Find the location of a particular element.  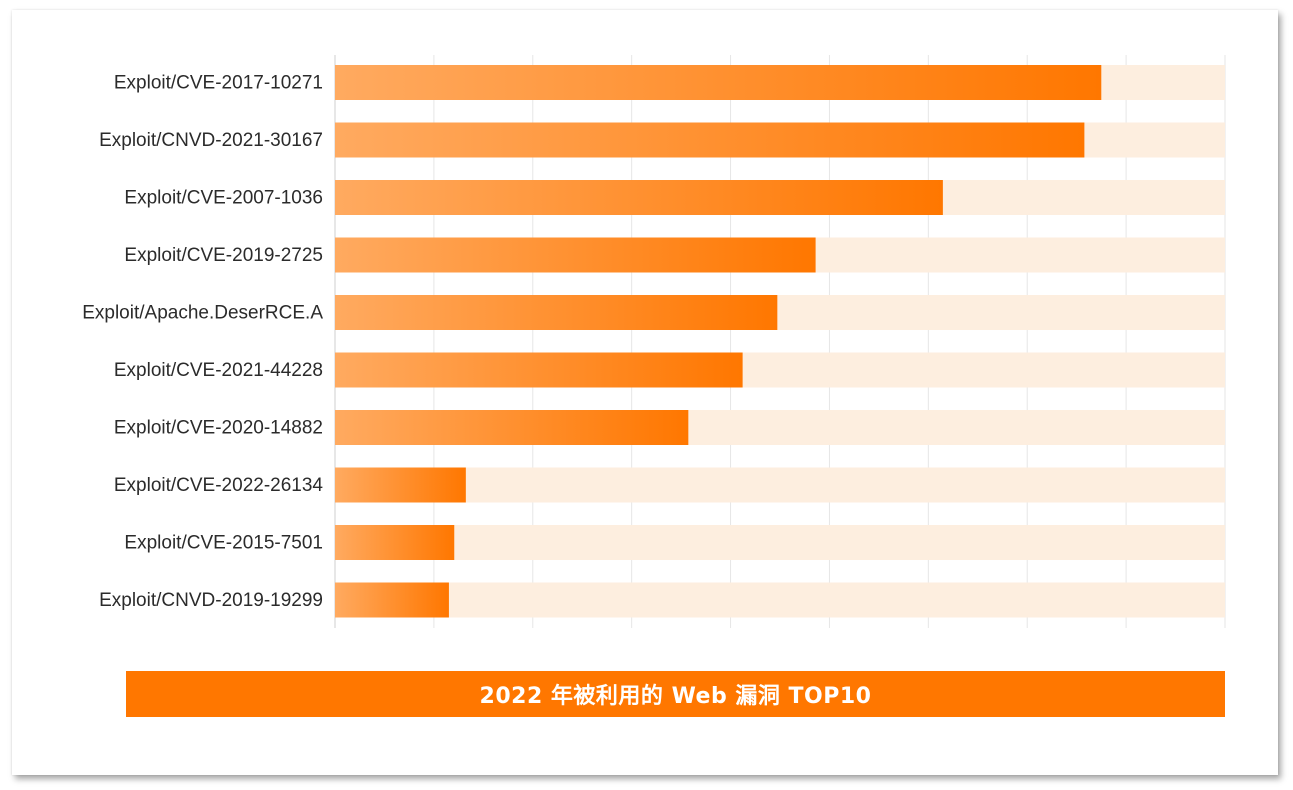

y-tick-label: Exploit/CVE-2020-14882 is located at coordinates (218, 428).